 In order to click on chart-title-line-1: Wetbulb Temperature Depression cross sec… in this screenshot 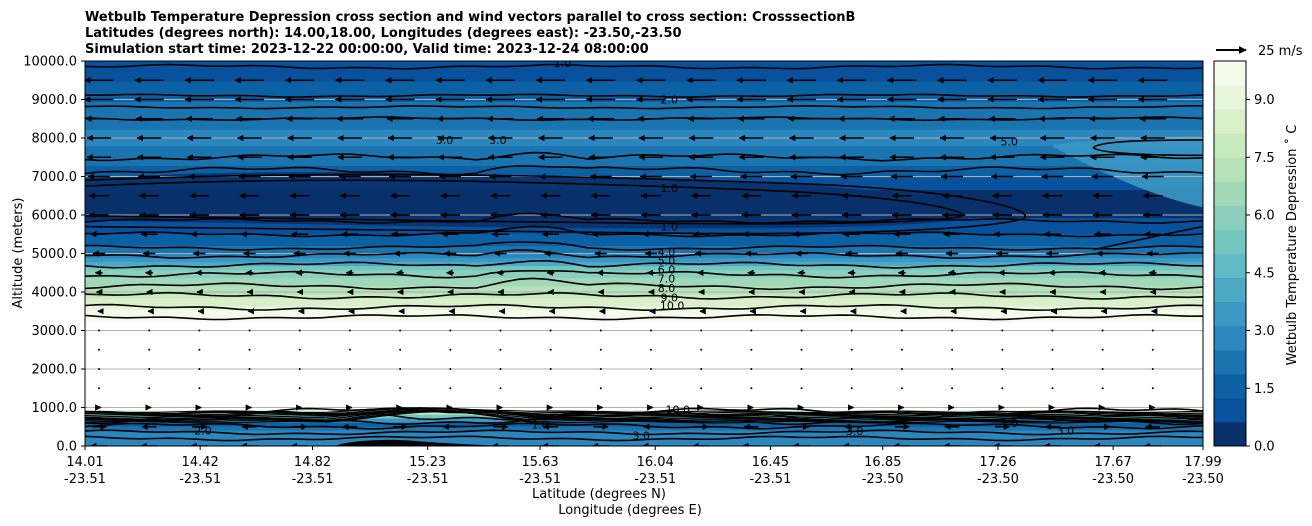, I will do `click(470, 17)`.